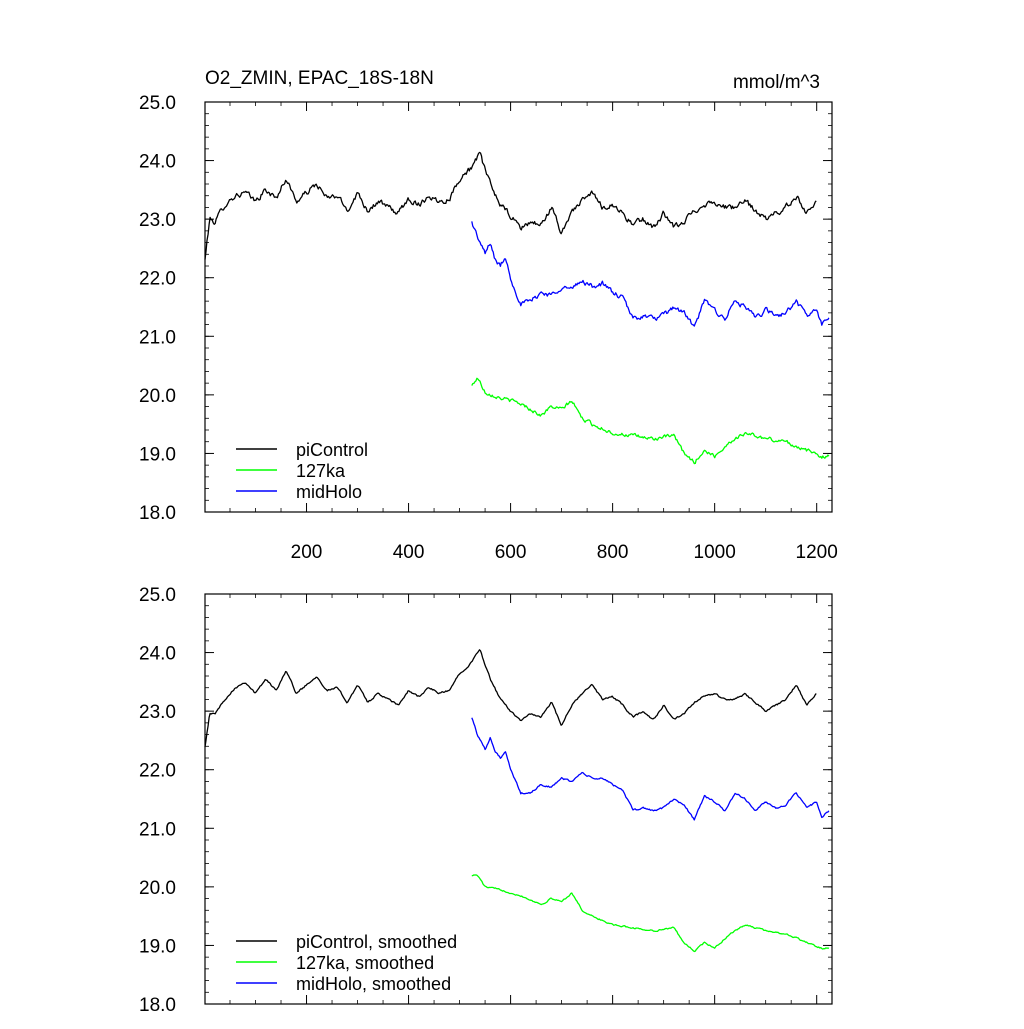 Image resolution: width=1024 pixels, height=1029 pixels. What do you see at coordinates (510, 205) in the screenshot?
I see `series-line-picontrol` at bounding box center [510, 205].